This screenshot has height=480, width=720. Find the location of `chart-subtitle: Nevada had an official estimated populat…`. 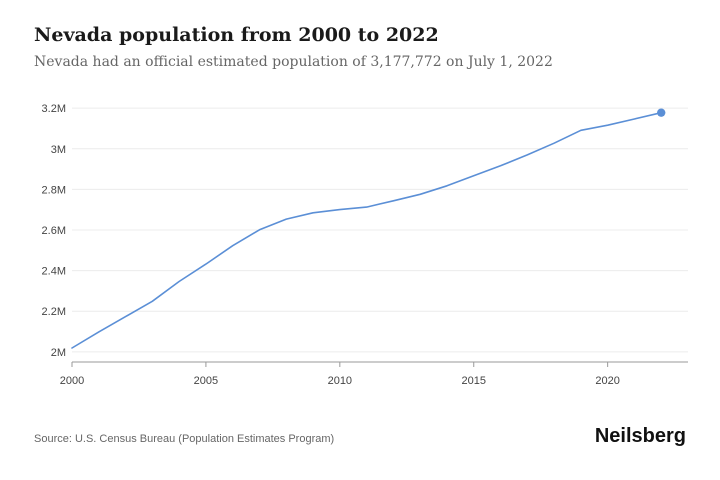

chart-subtitle: Nevada had an official estimated populat… is located at coordinates (293, 62).